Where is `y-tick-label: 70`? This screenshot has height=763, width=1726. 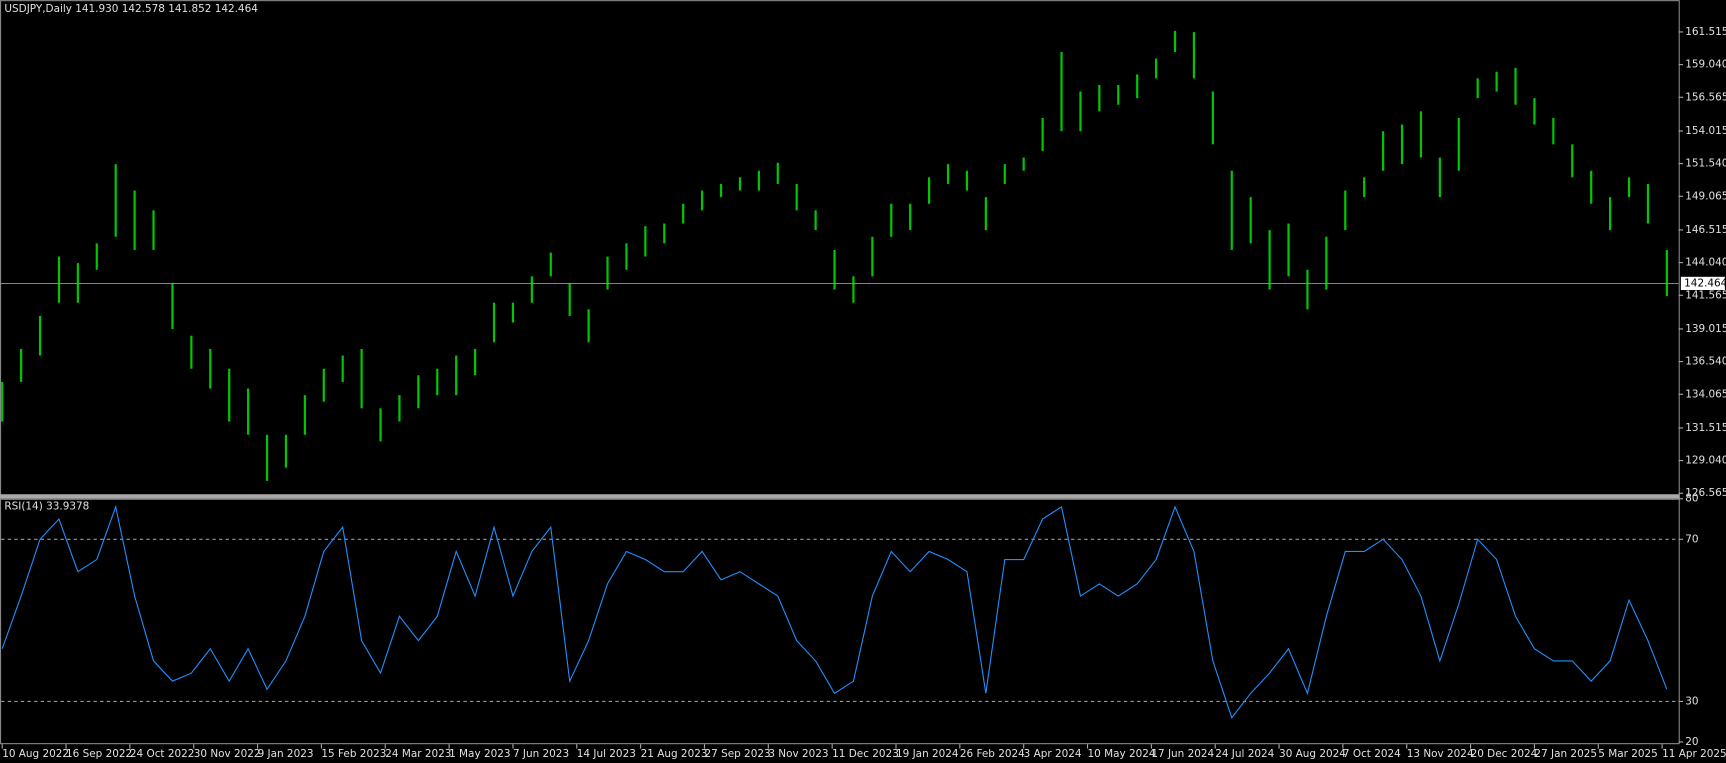
y-tick-label: 70 is located at coordinates (1691, 539).